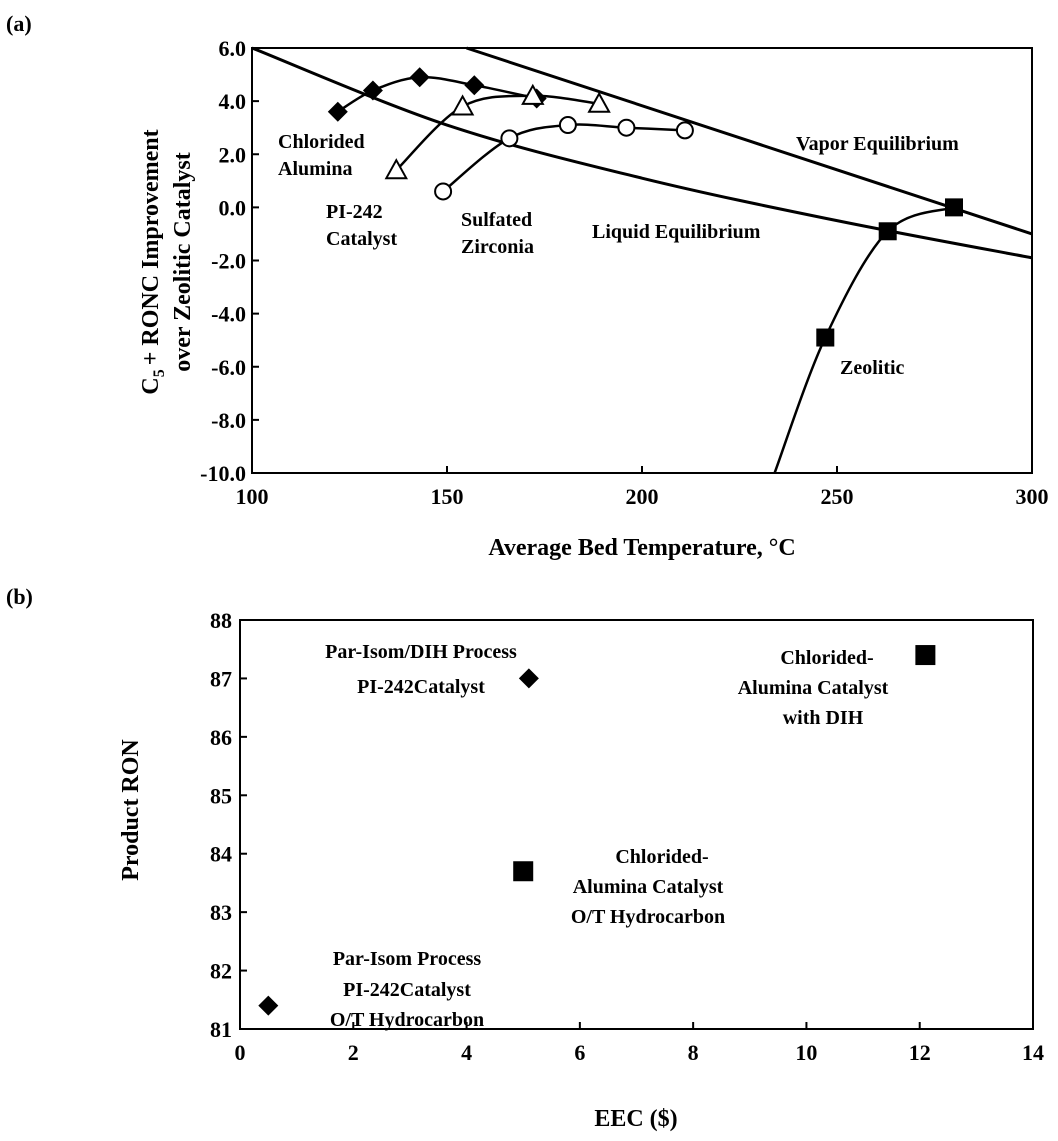  Describe the element at coordinates (151, 247) in the screenshot. I see `y-label-rest: + RONC Improvement` at that location.